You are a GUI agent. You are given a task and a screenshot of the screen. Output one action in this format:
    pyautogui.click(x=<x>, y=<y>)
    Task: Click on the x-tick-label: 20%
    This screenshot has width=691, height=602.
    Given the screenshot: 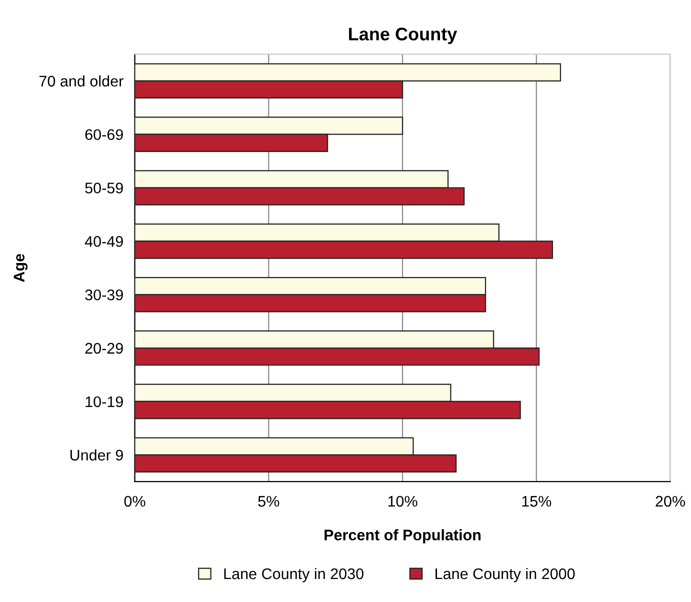 What is the action you would take?
    pyautogui.click(x=671, y=501)
    